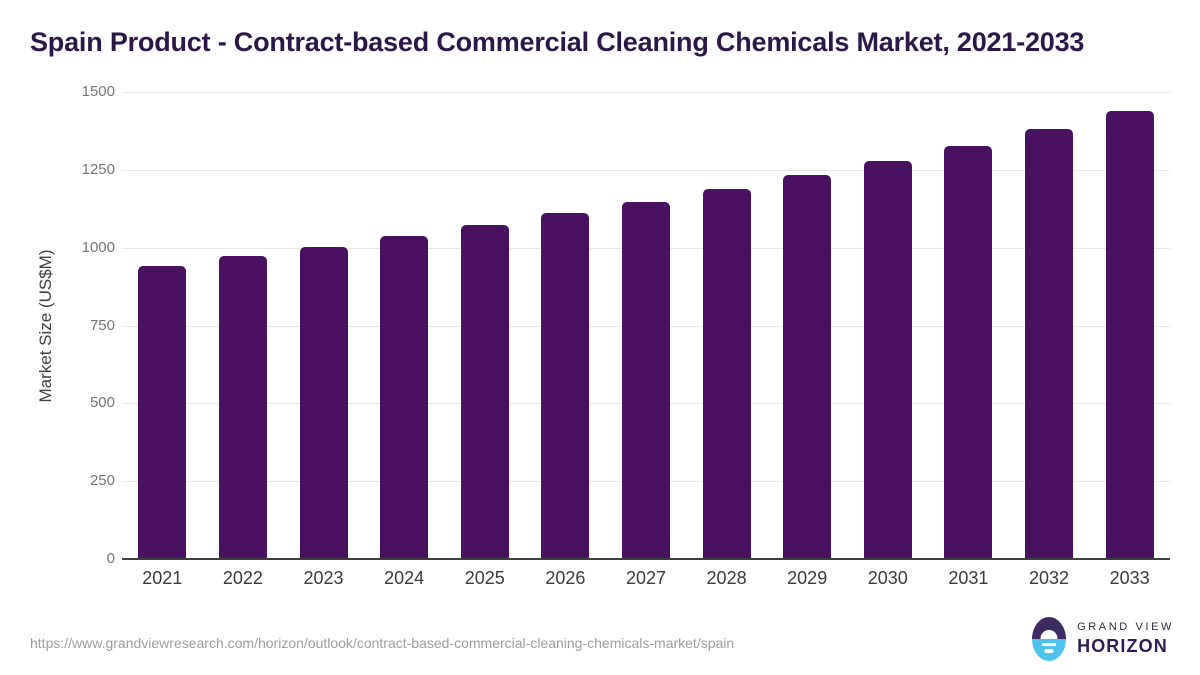  What do you see at coordinates (1129, 578) in the screenshot?
I see `x-tick-2033: 2033` at bounding box center [1129, 578].